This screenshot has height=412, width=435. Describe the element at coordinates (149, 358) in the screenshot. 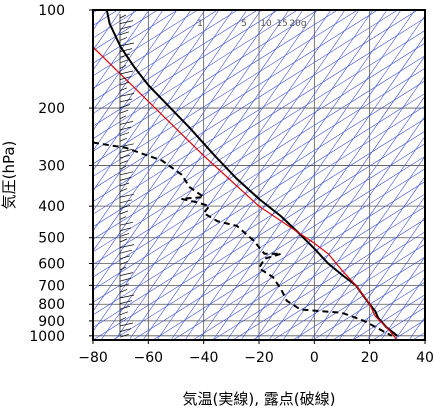

I see `x-tick-label: −60` at that location.